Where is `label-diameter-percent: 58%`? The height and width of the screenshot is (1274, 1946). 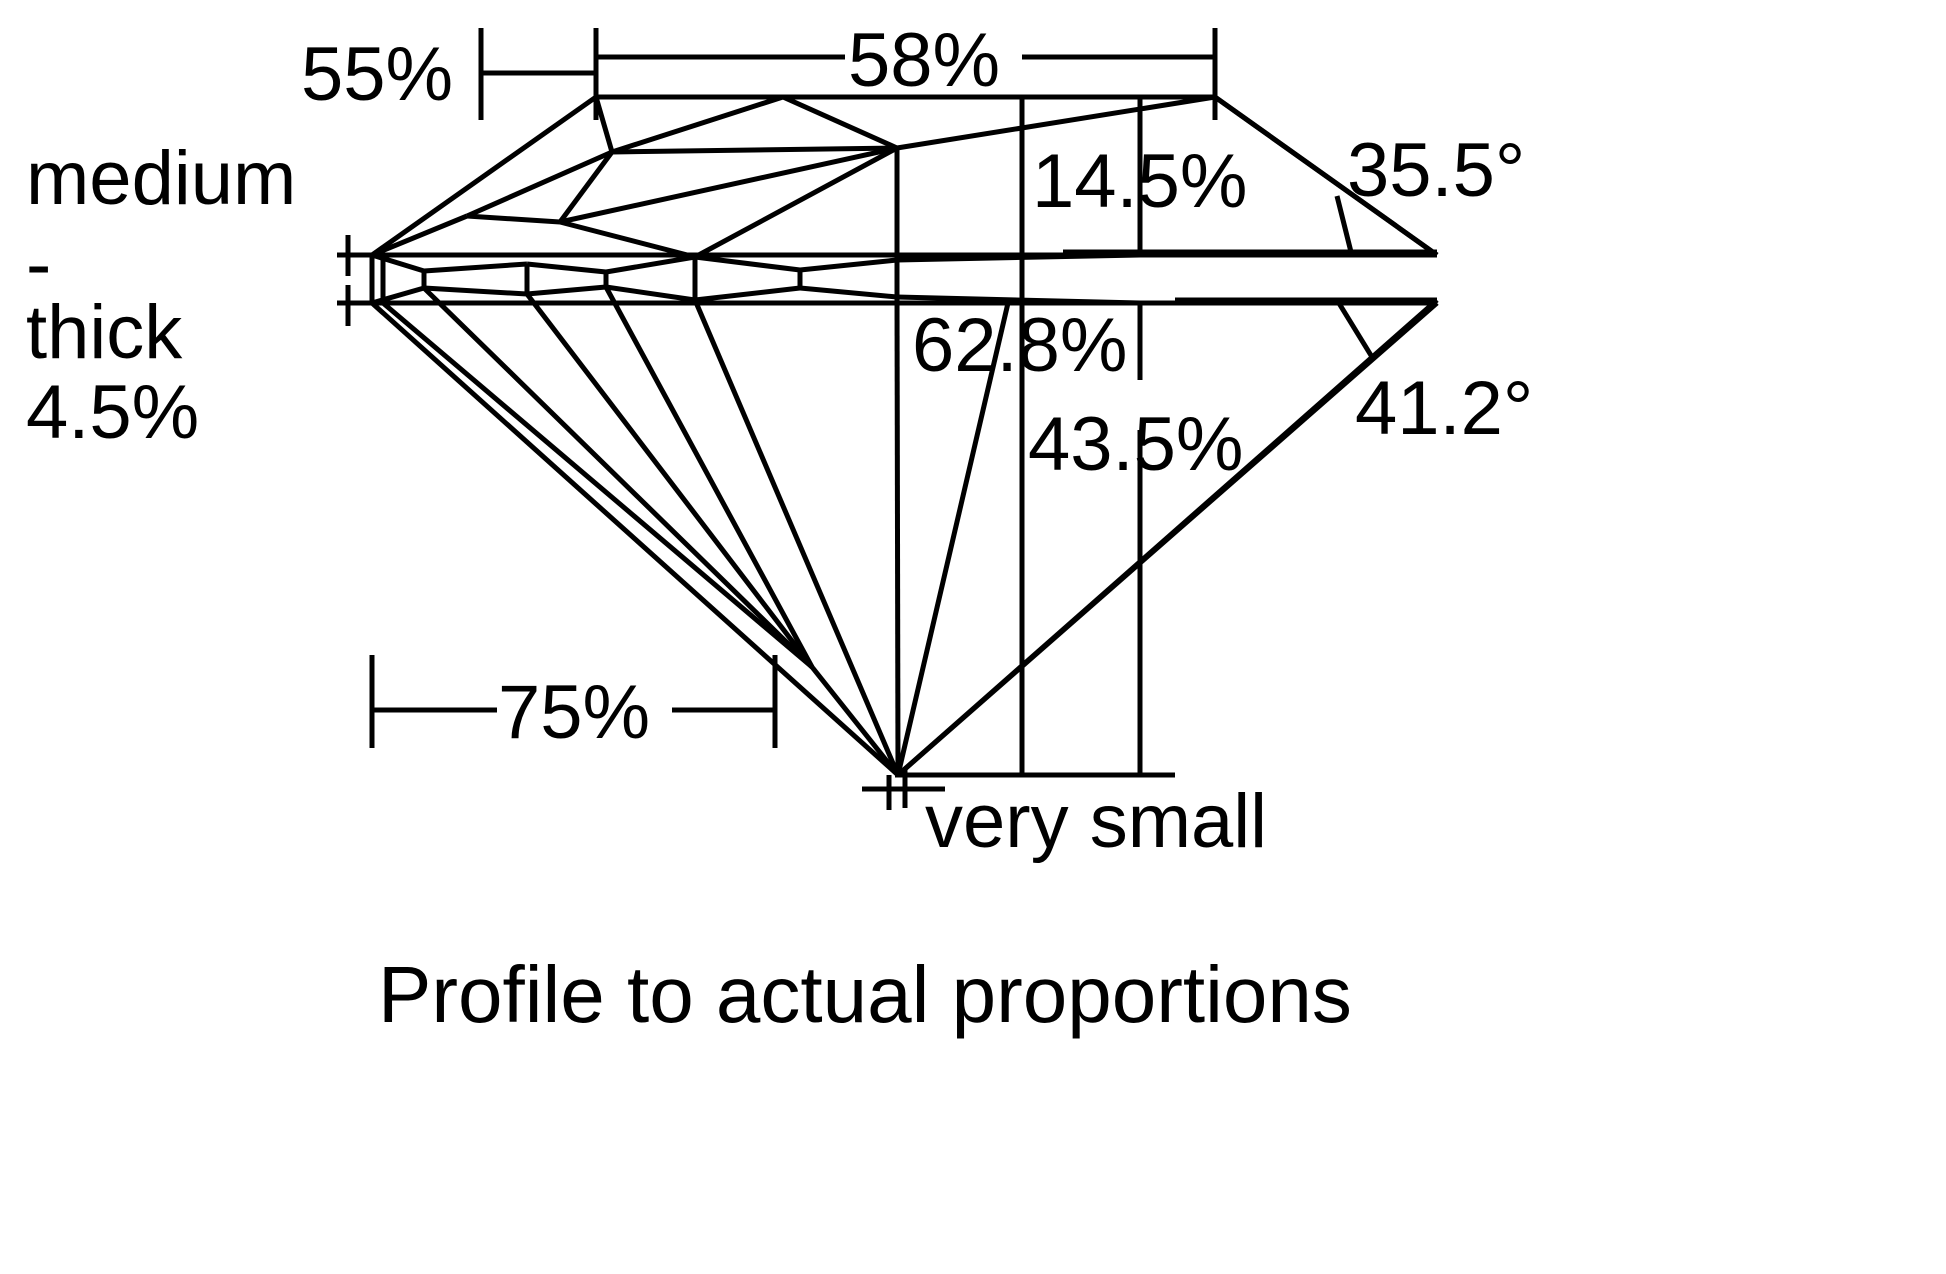 label-diameter-percent: 58% is located at coordinates (924, 60).